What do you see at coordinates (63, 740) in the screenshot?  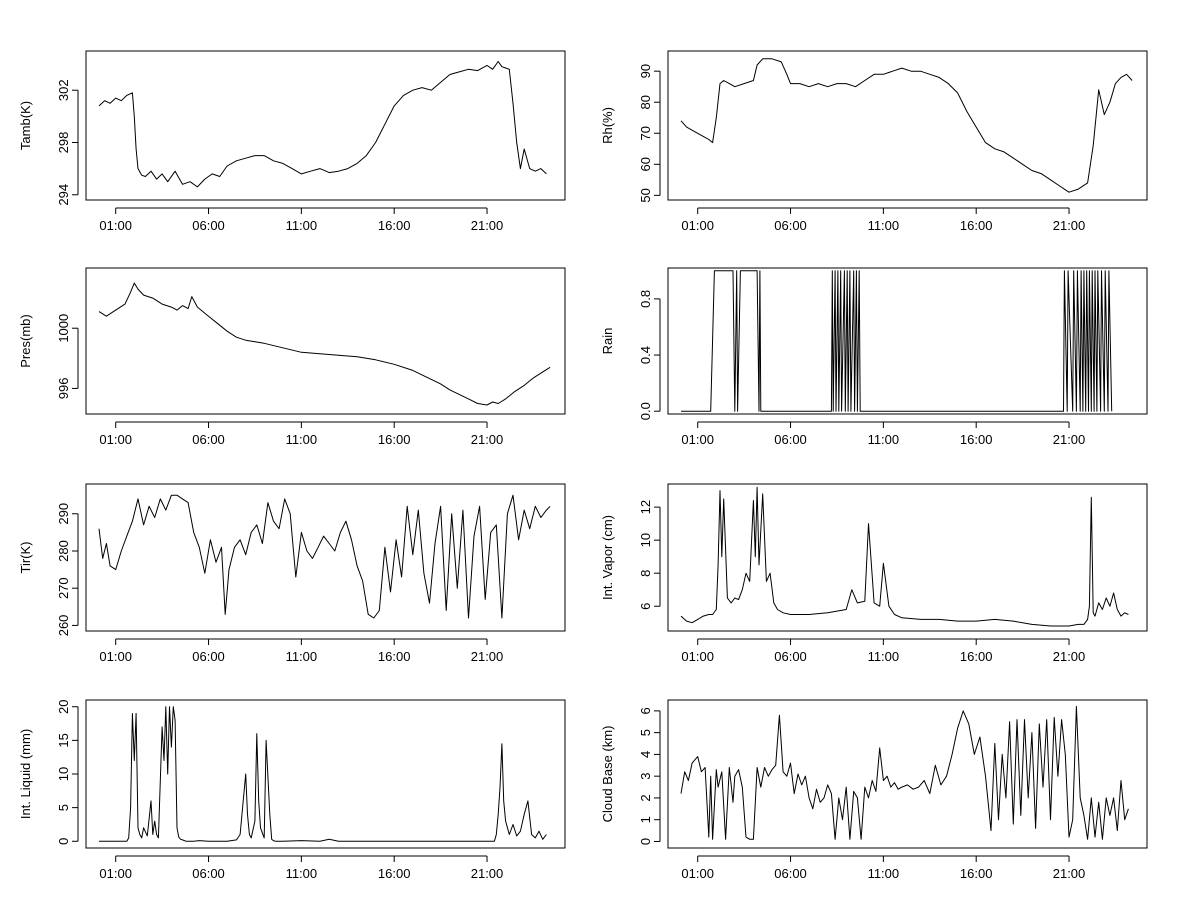 I see `y-tick-label: 15` at bounding box center [63, 740].